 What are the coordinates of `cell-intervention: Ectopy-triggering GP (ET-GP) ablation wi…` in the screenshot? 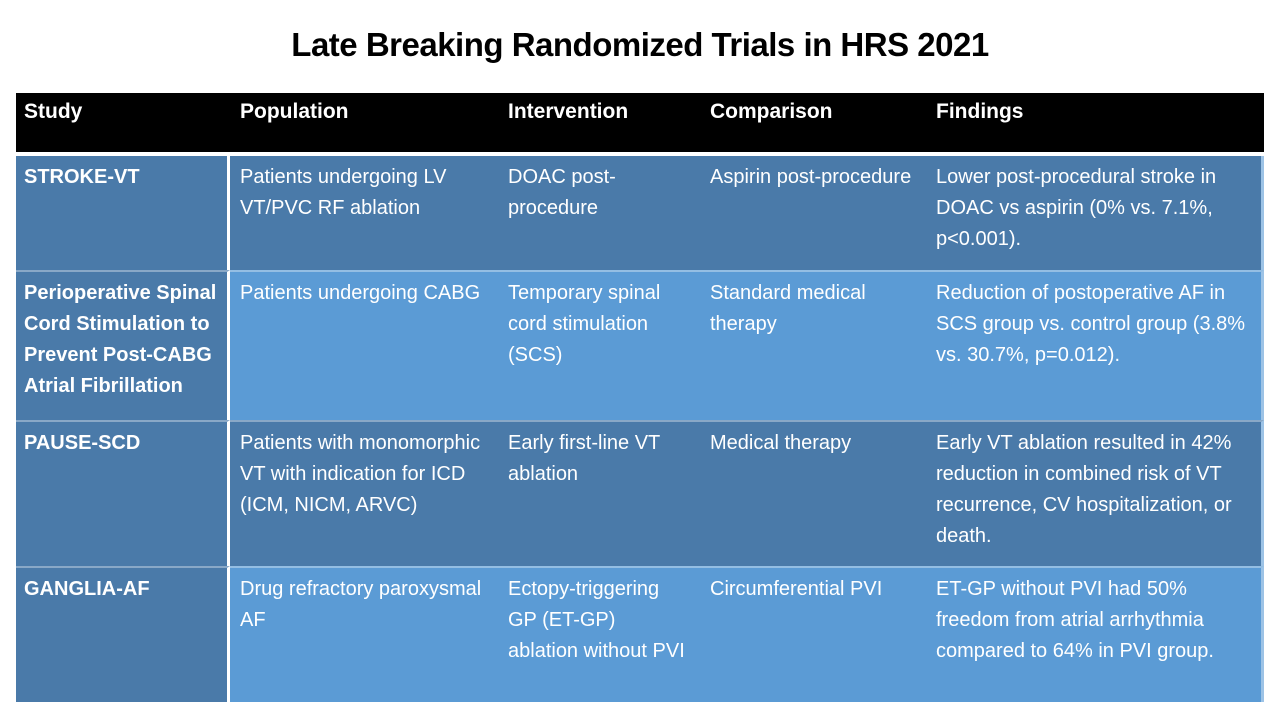 It's located at (599, 634).